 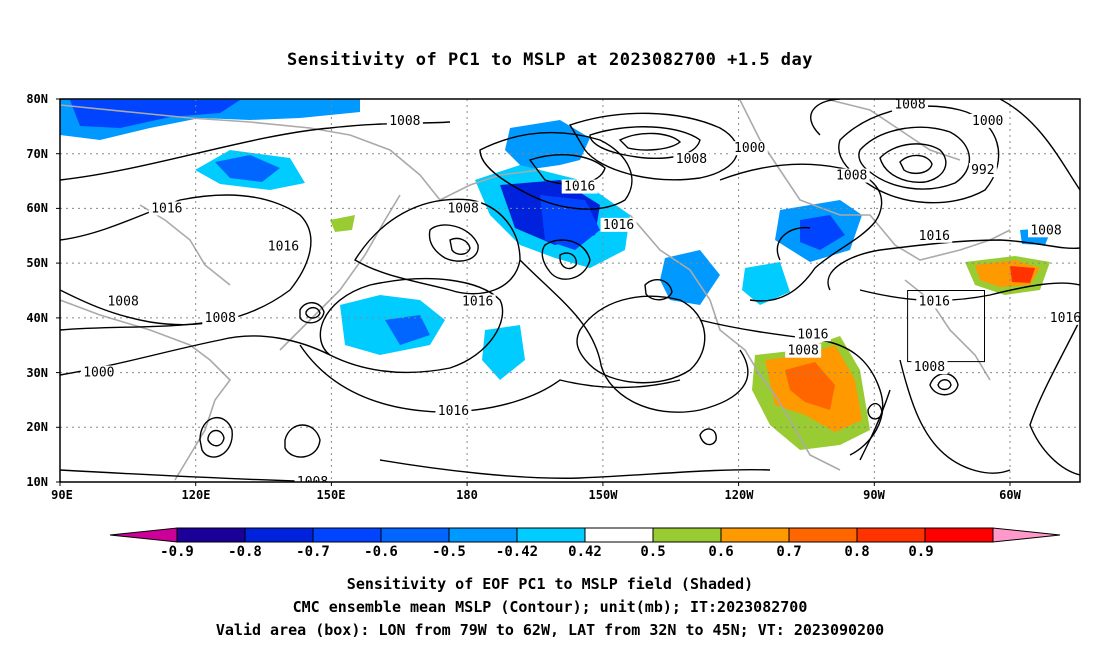 I want to click on colorbar-label: 0.7, so click(x=789, y=552).